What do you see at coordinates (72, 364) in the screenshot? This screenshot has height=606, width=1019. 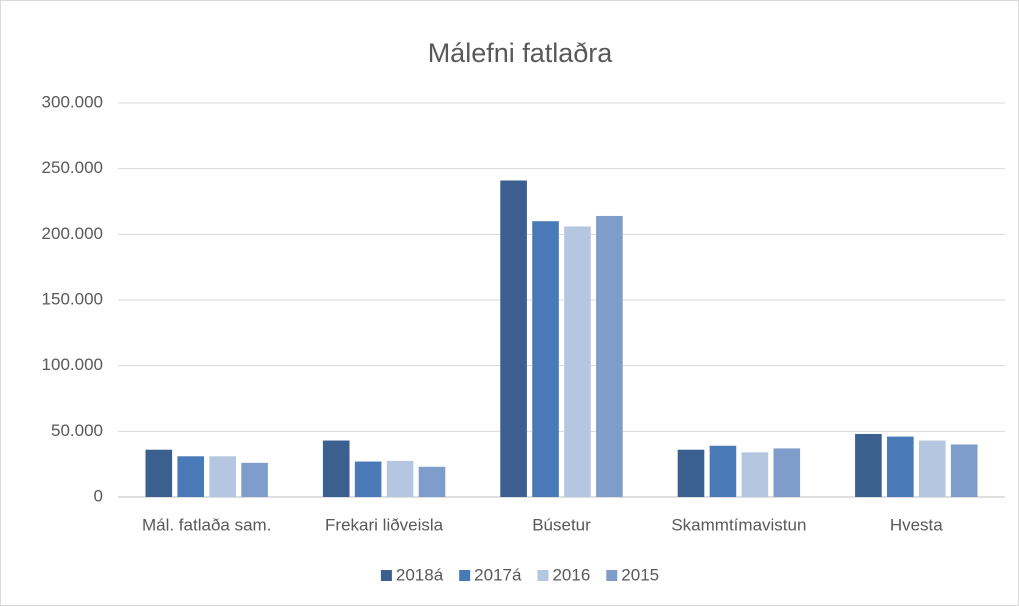 I see `y-tick-label: 100.000` at bounding box center [72, 364].